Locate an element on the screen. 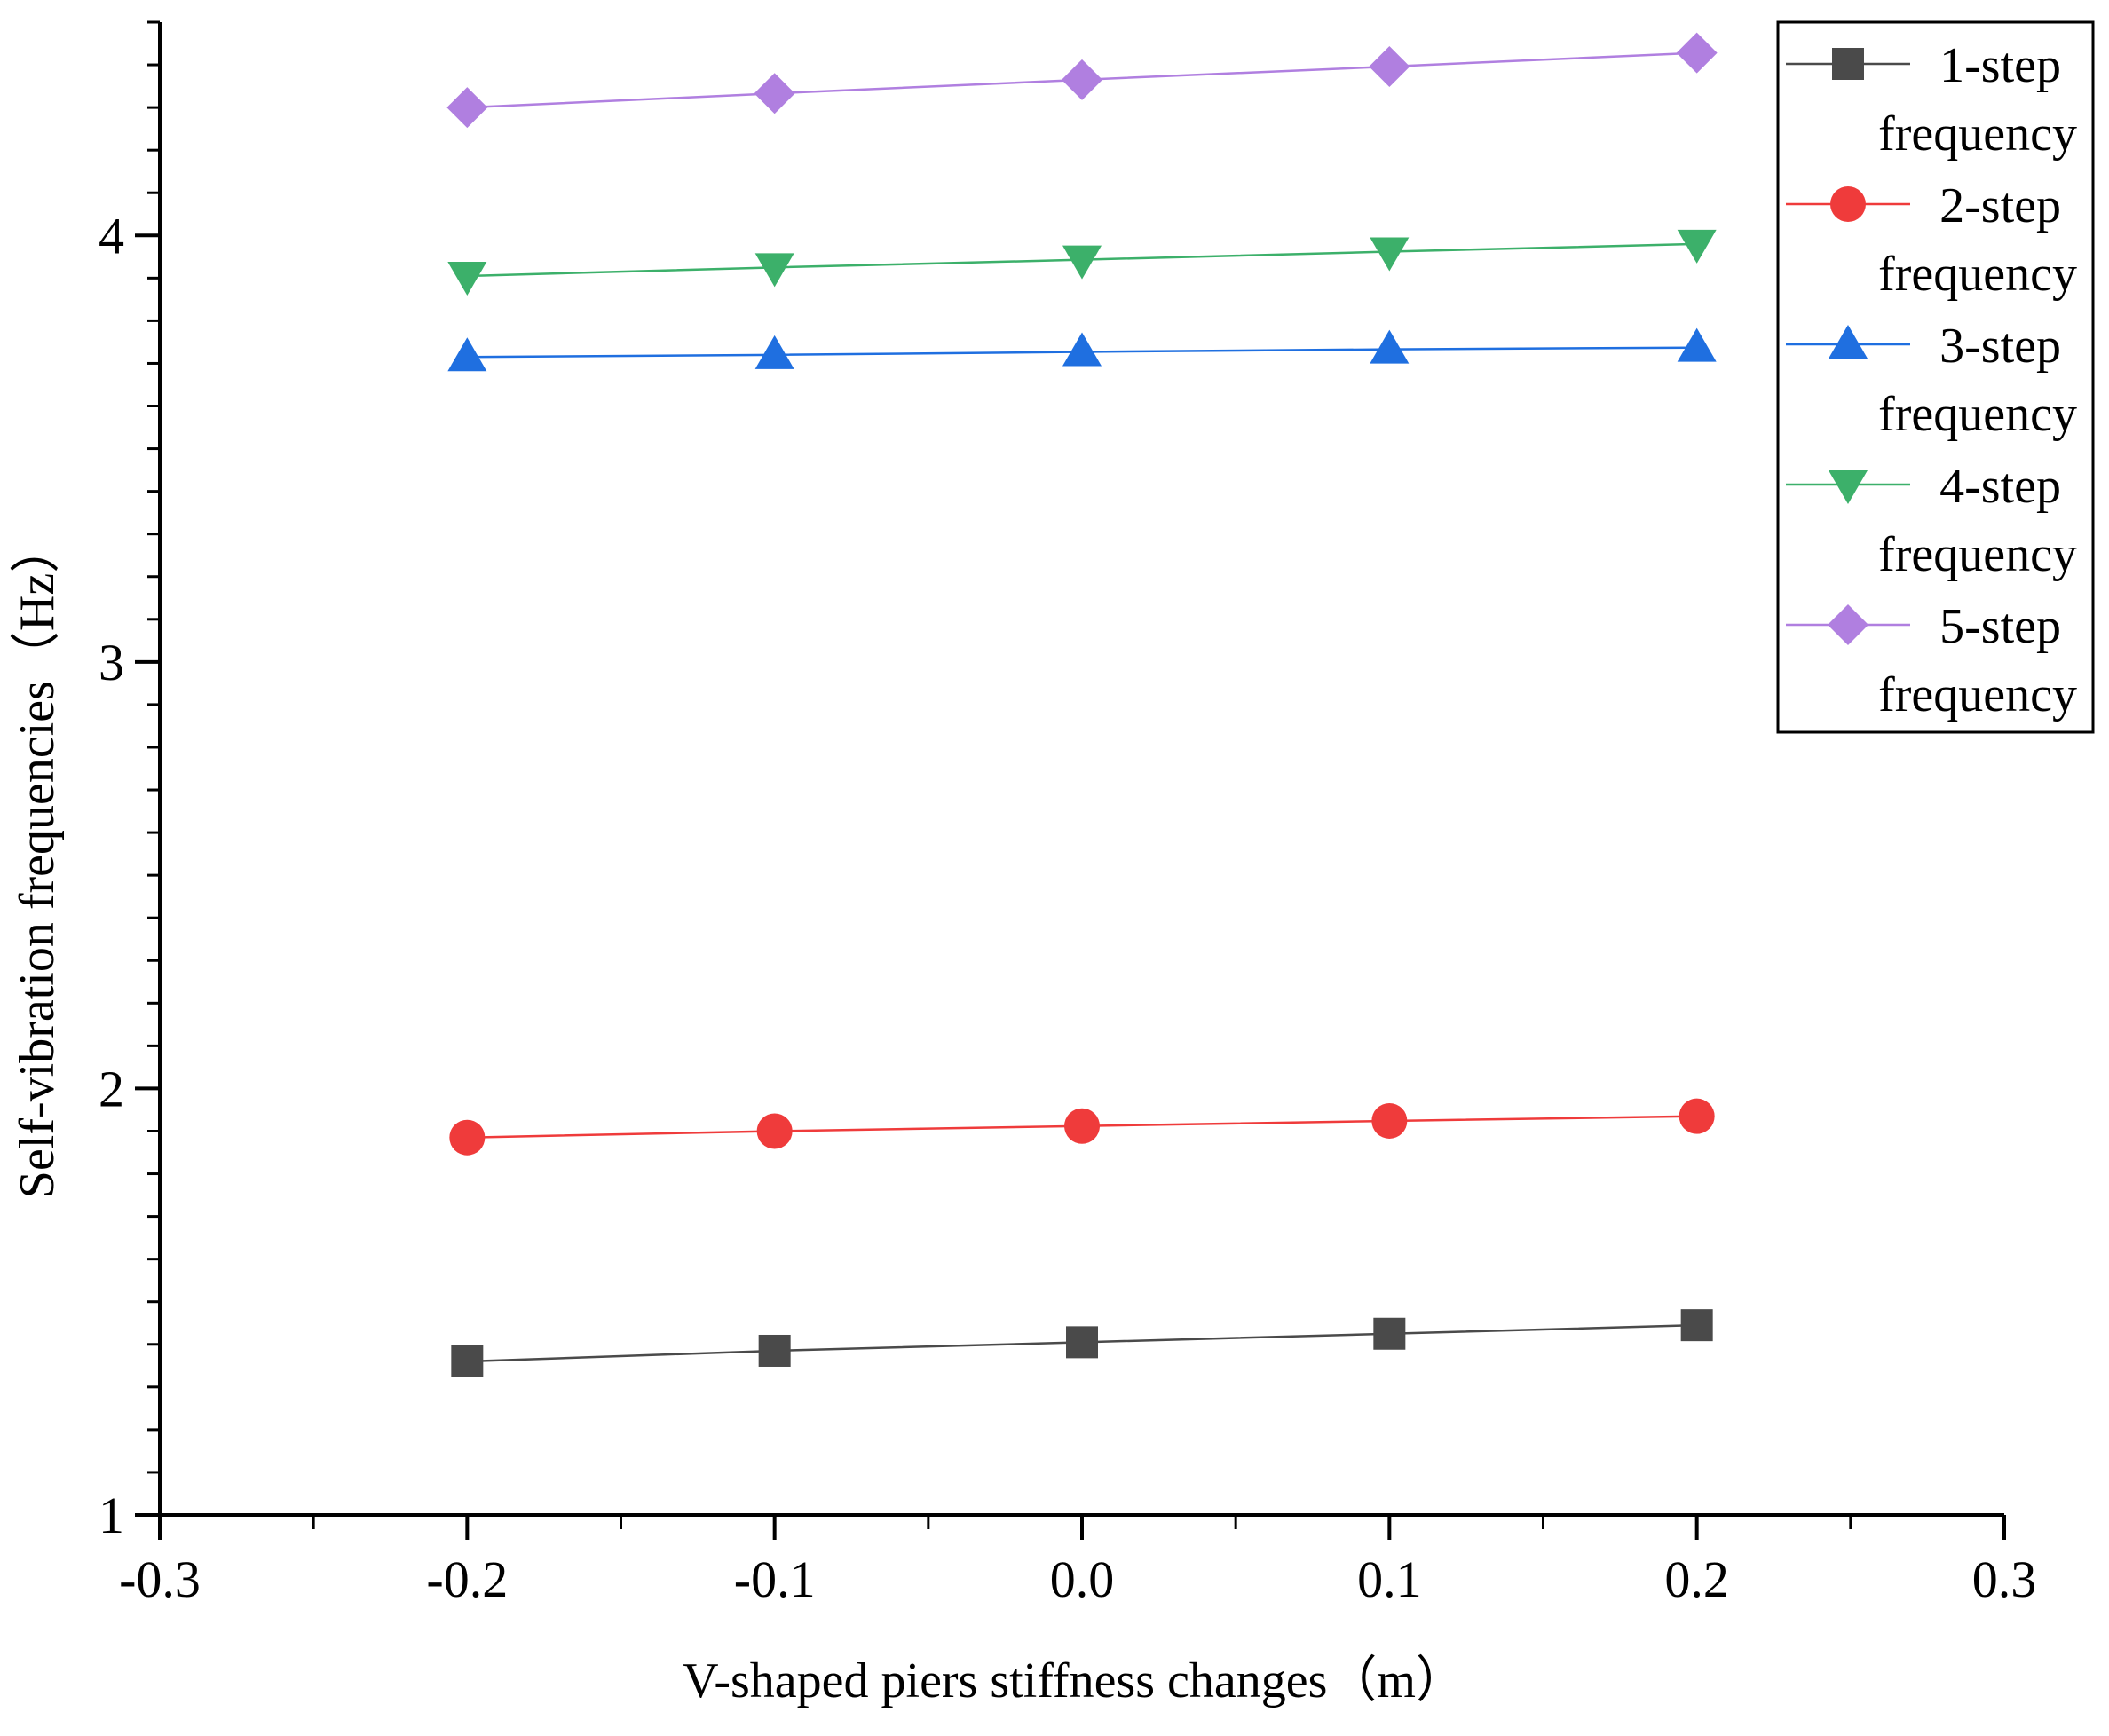 The width and height of the screenshot is (2109, 1736). legend-item-1: 1-step frequency is located at coordinates (1931, 100).